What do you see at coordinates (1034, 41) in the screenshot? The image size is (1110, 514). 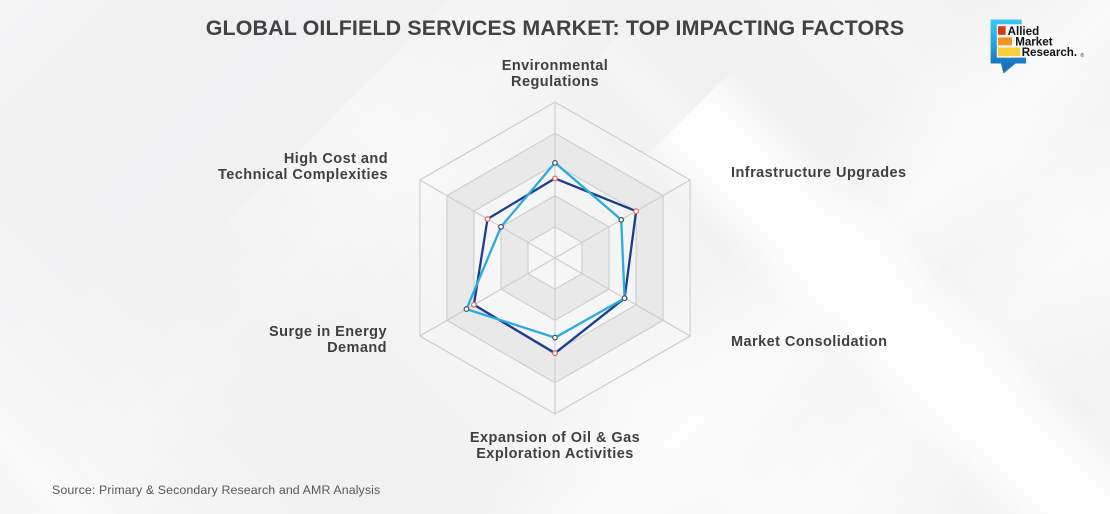 I see `svg-text: Market` at bounding box center [1034, 41].